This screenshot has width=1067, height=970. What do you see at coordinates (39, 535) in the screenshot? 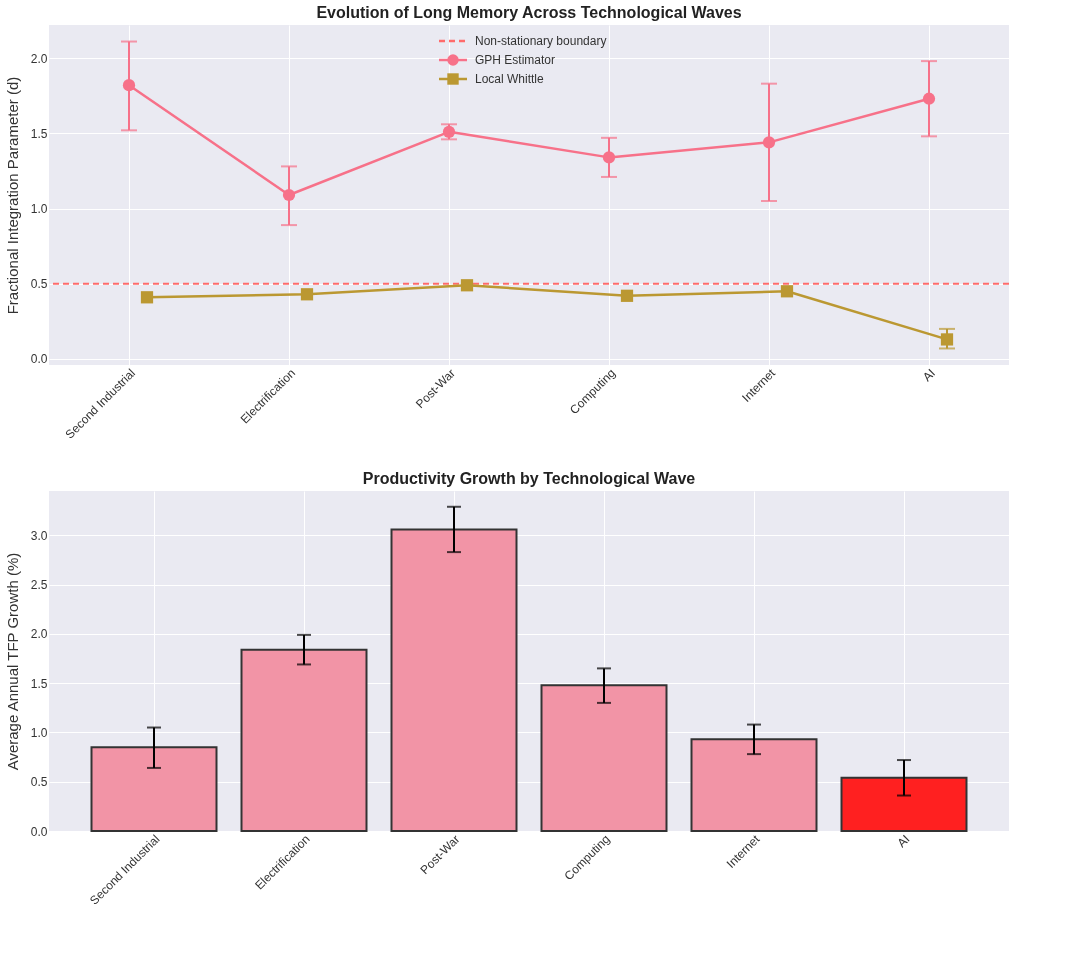
I see `y-tick-label: 3.0` at bounding box center [39, 535].